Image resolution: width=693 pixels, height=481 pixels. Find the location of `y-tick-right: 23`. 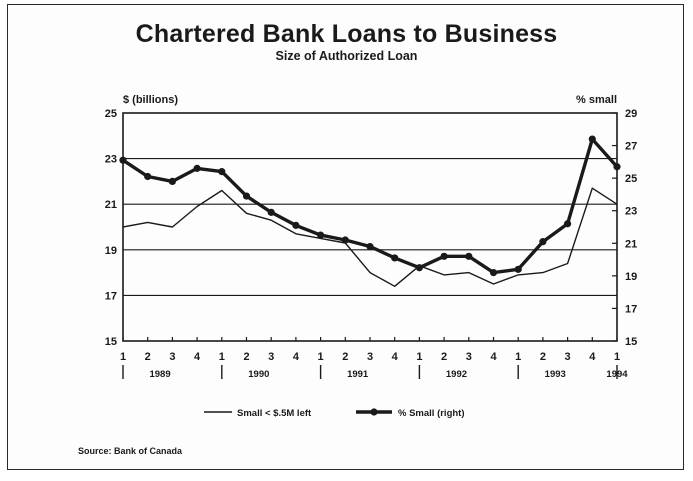

y-tick-right: 23 is located at coordinates (631, 212).